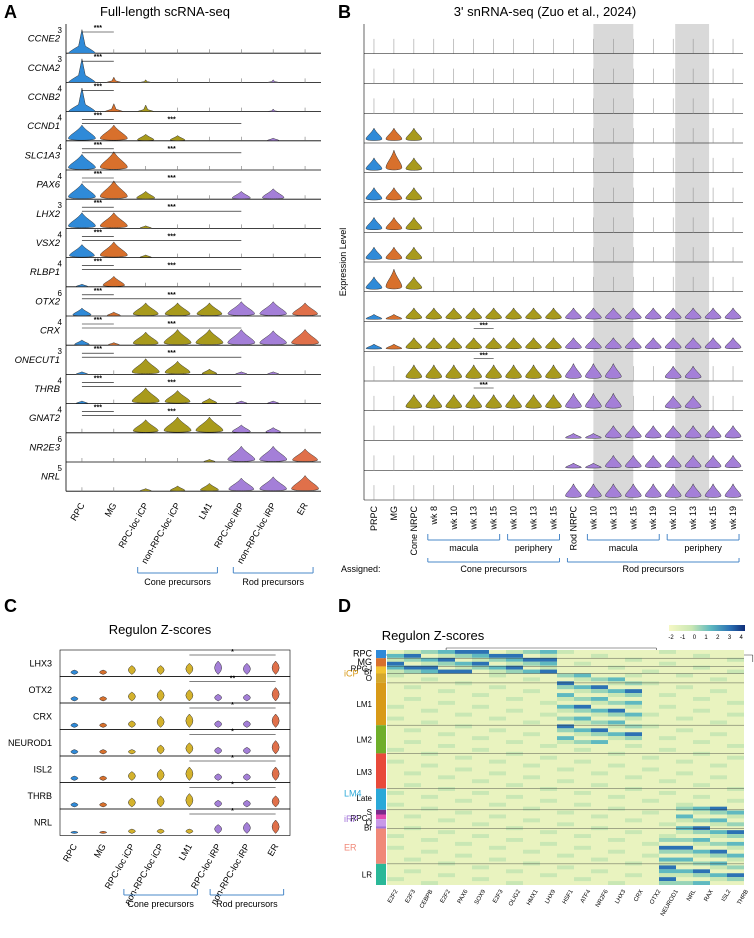 Image resolution: width=754 pixels, height=938 pixels. Describe the element at coordinates (10, 606) in the screenshot. I see `panel-letter-c: C` at that location.